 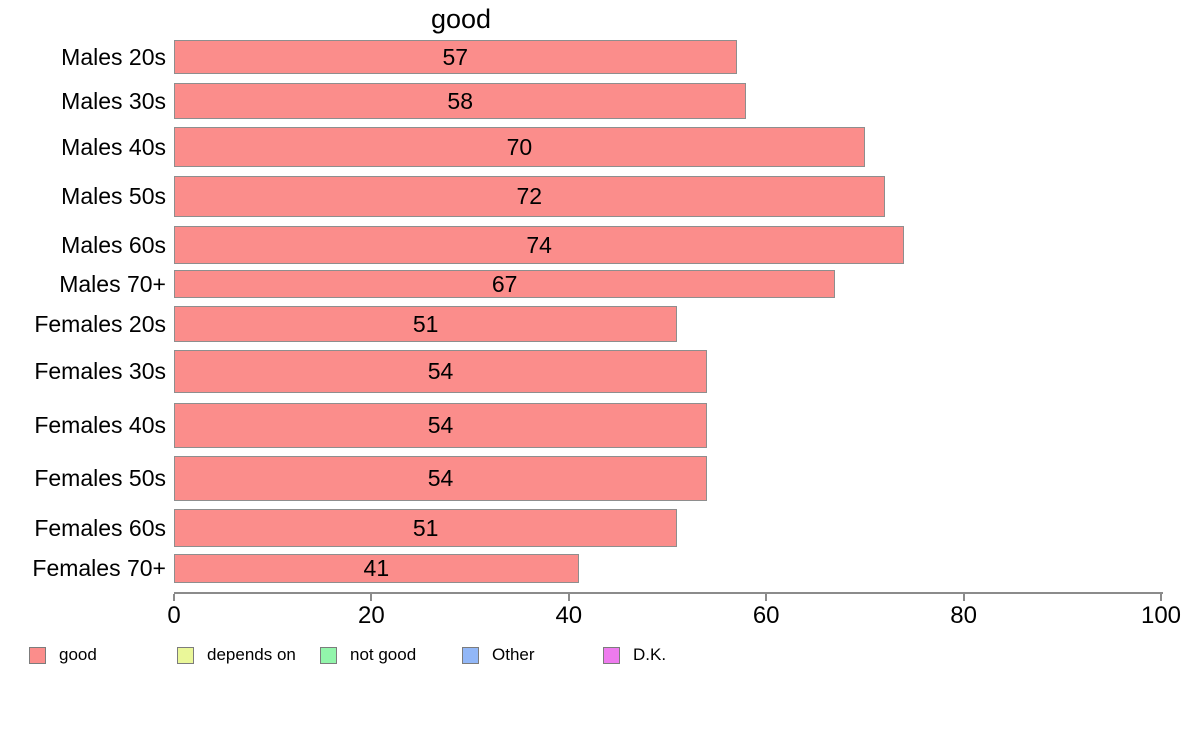 I want to click on x-axis-tick-label: 20, so click(x=371, y=615).